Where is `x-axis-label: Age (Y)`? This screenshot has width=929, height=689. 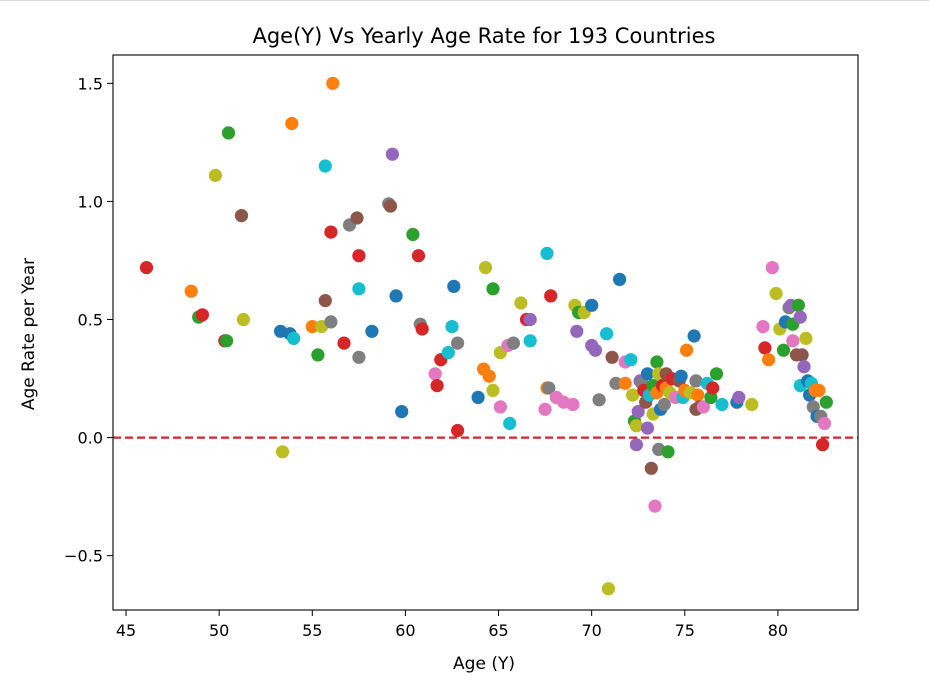 x-axis-label: Age (Y) is located at coordinates (484, 664).